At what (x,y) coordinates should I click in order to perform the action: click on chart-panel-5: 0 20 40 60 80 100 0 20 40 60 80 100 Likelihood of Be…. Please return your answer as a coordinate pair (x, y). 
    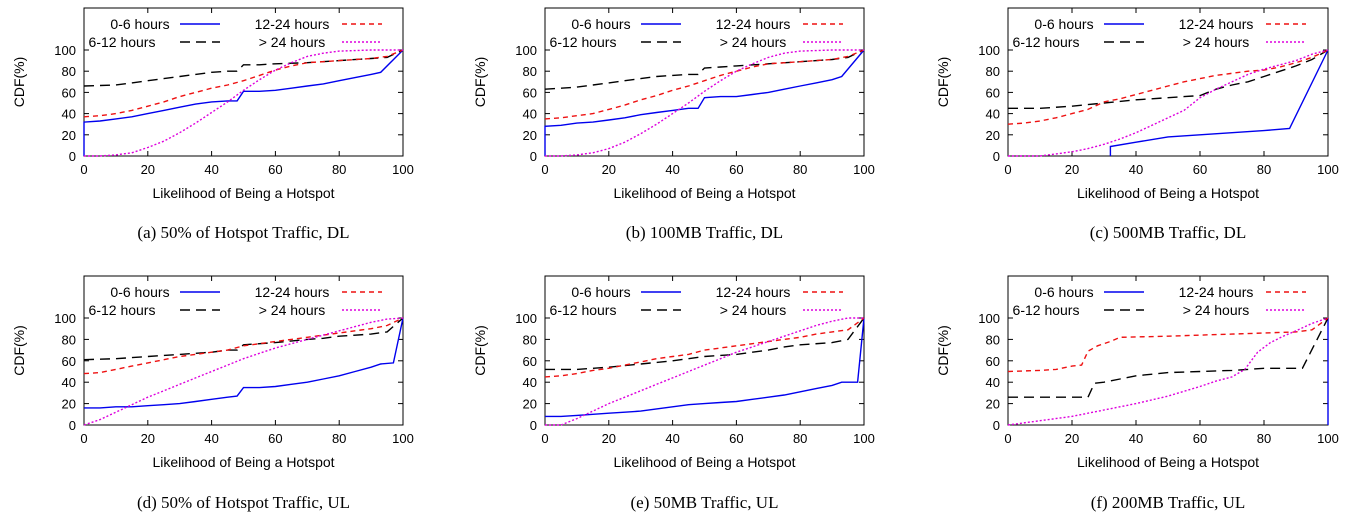
    Looking at the image, I should click on (673, 393).